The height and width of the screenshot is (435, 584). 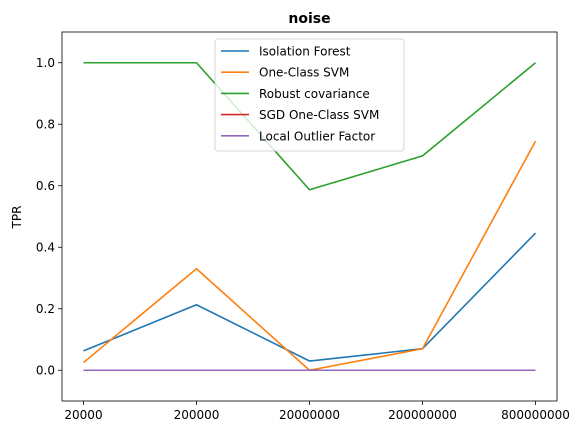 I want to click on y-tick-label: 0.8, so click(x=45, y=124).